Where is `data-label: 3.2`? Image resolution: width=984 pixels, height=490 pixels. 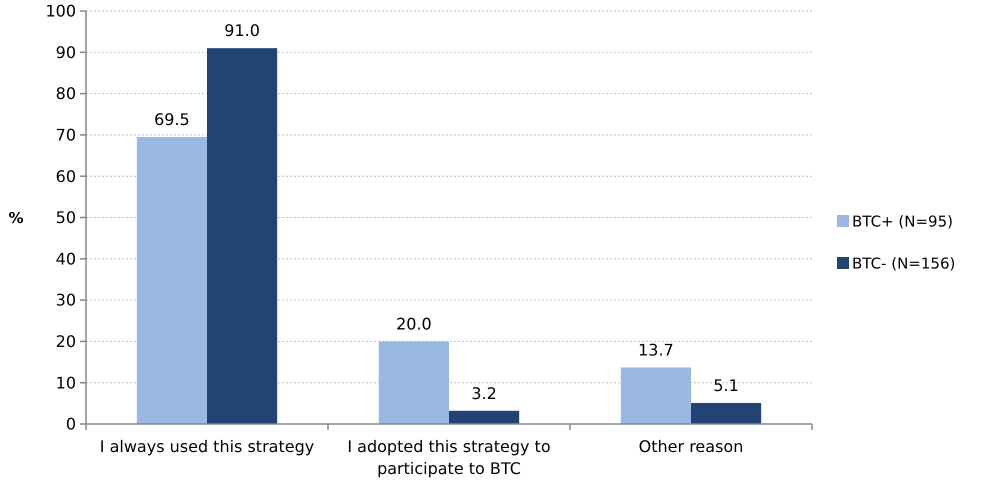 data-label: 3.2 is located at coordinates (484, 393).